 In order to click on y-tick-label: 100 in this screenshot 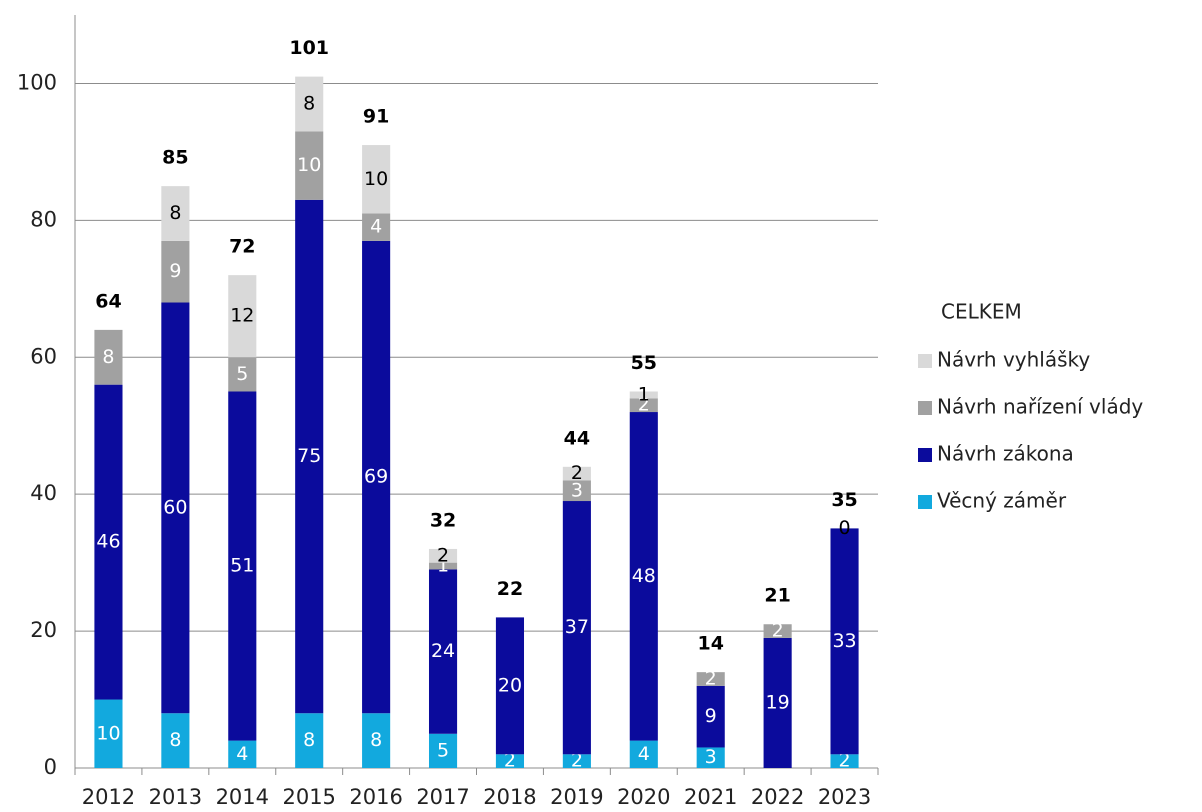, I will do `click(37, 82)`.